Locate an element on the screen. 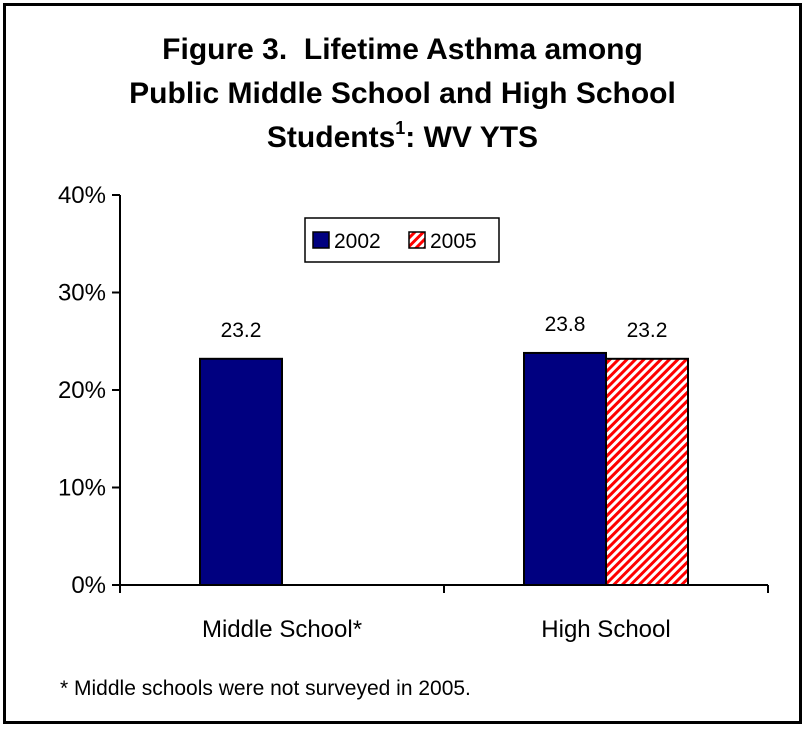 This screenshot has width=805, height=730. legend: 2002 2005 is located at coordinates (402, 240).